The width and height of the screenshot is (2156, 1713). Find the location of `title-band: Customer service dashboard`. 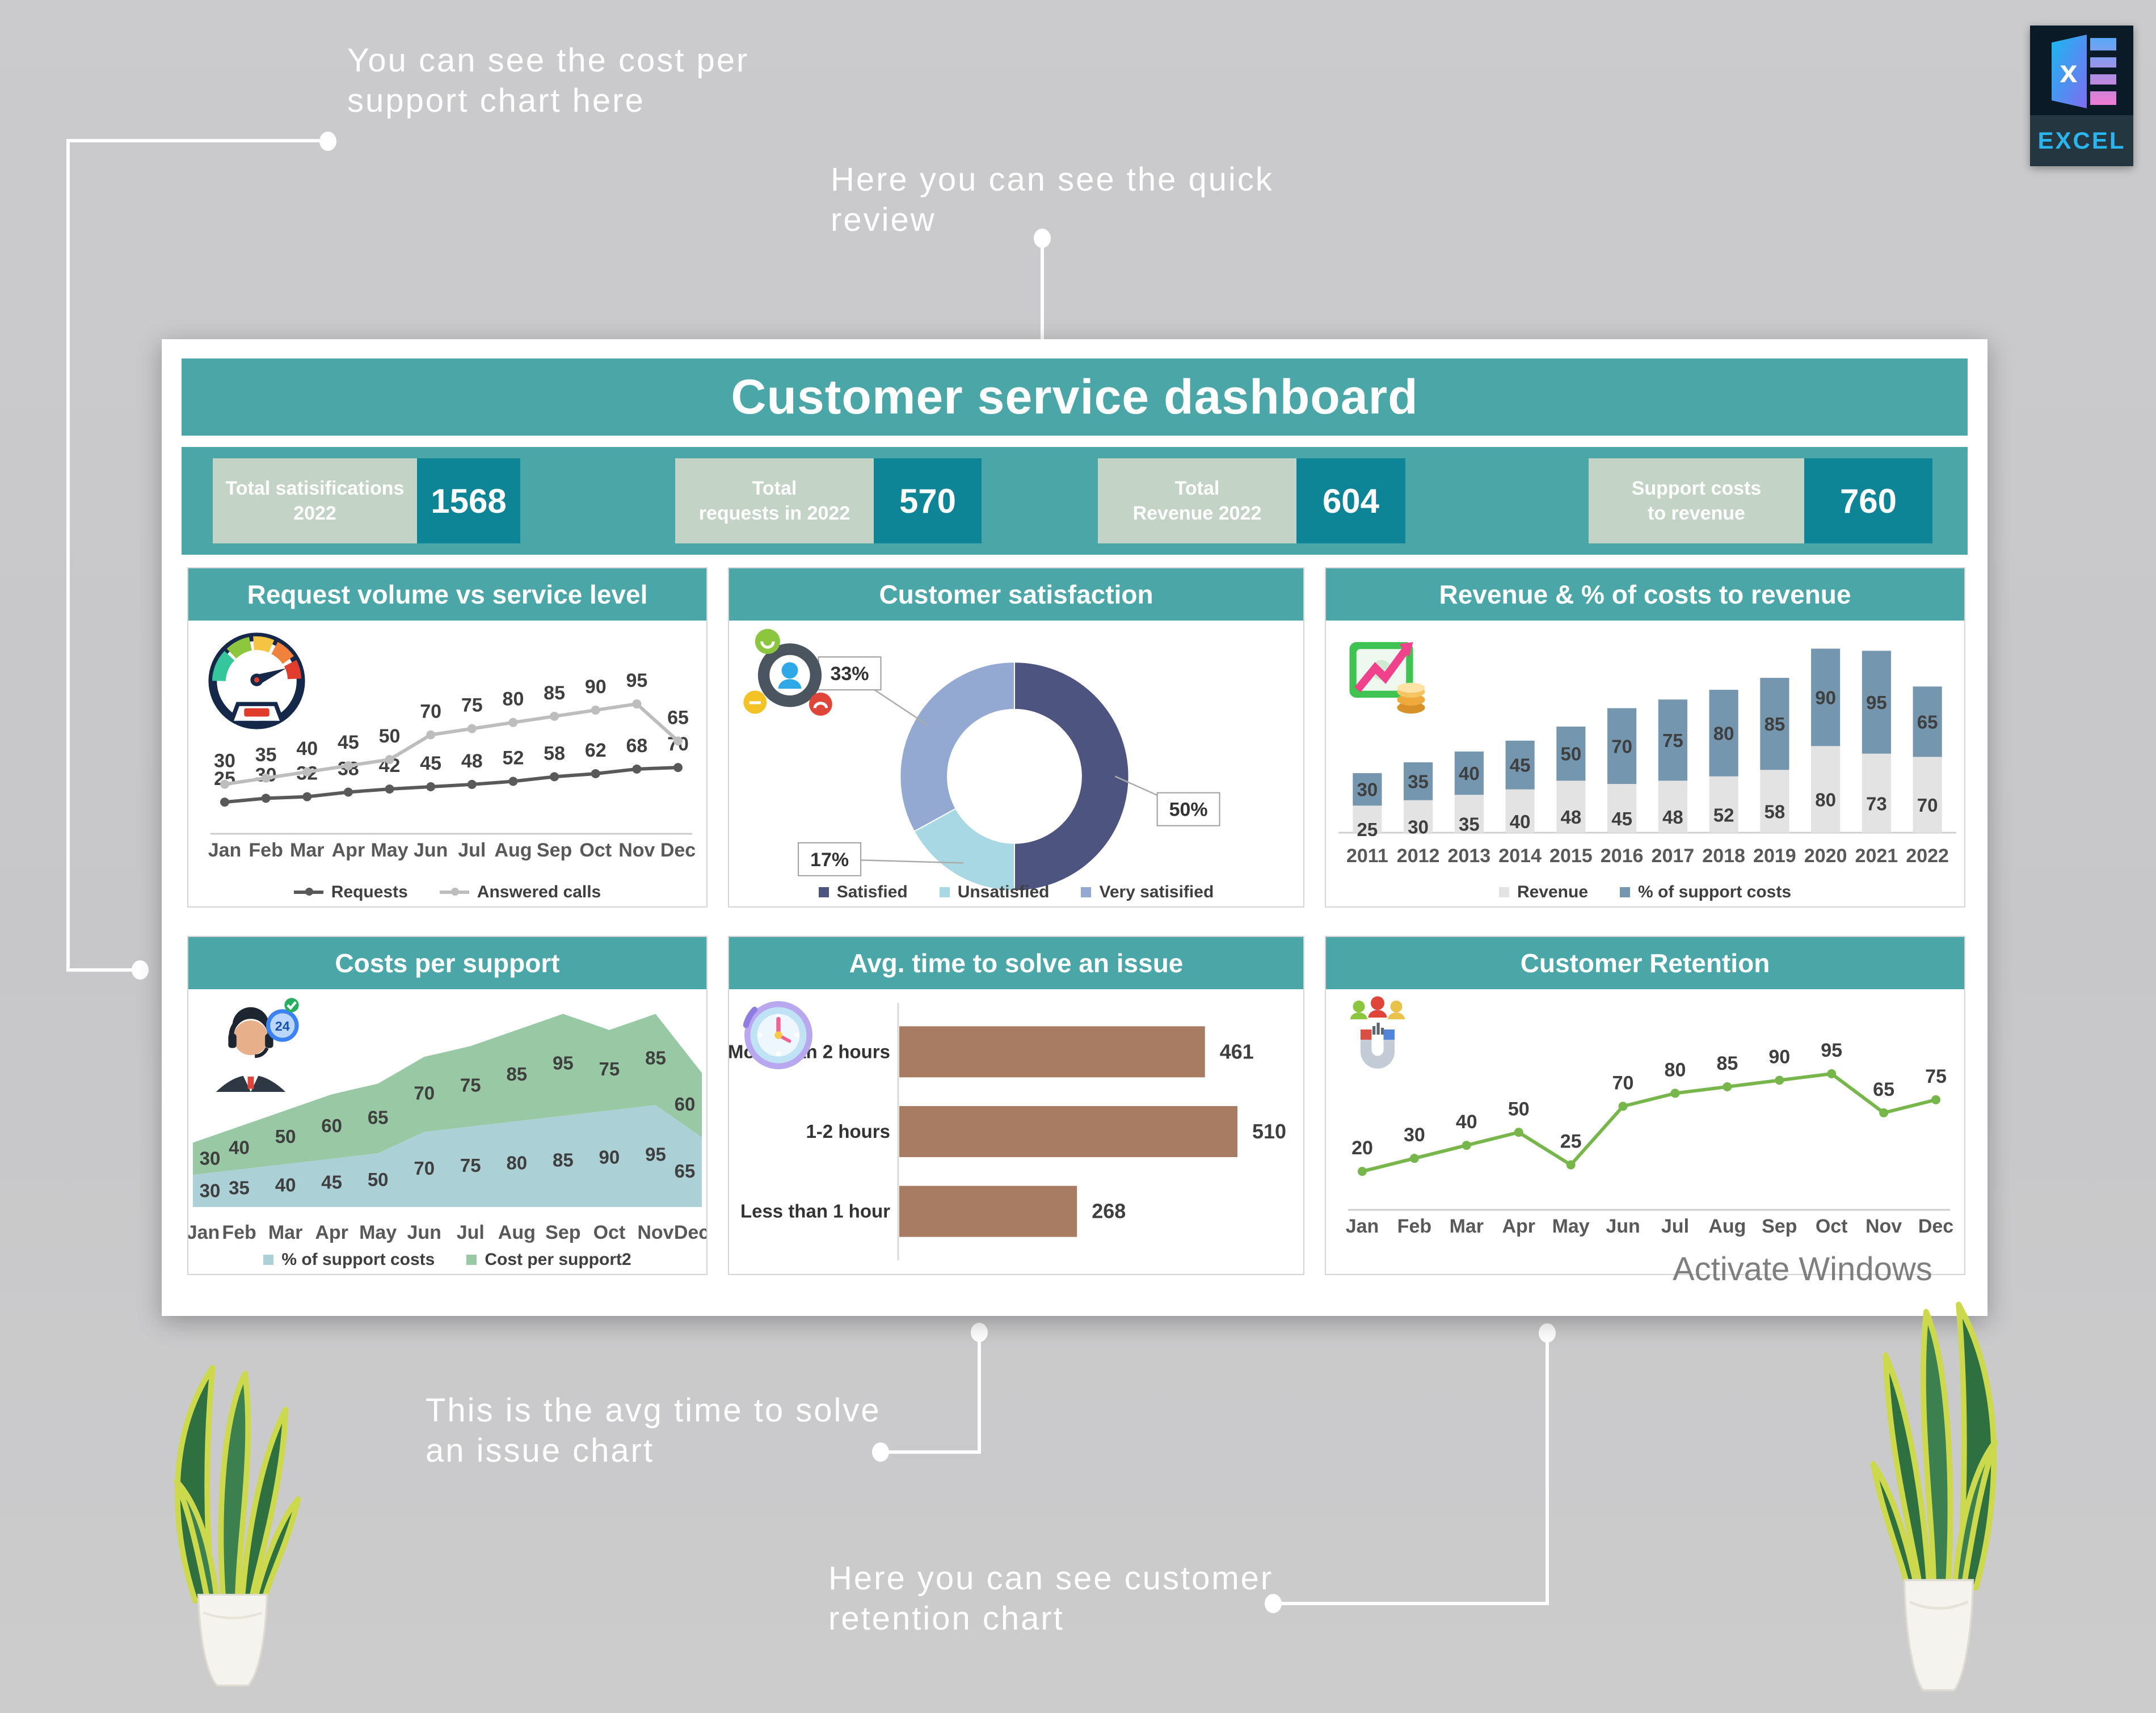

title-band: Customer service dashboard is located at coordinates (1075, 397).